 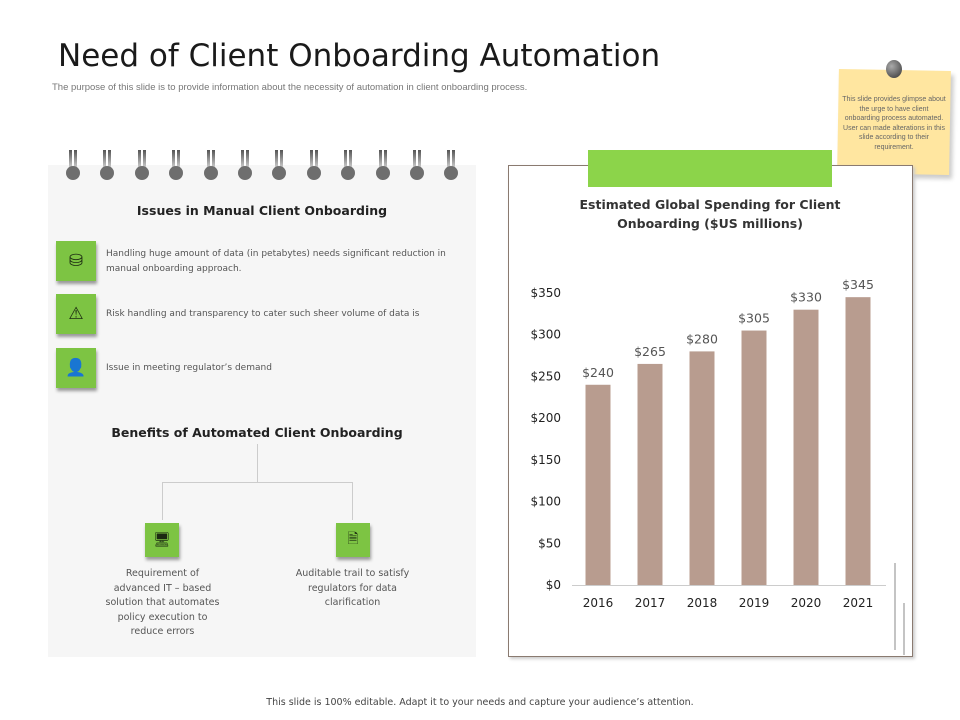 What do you see at coordinates (76, 261) in the screenshot?
I see `database-hands-icon: ⛁` at bounding box center [76, 261].